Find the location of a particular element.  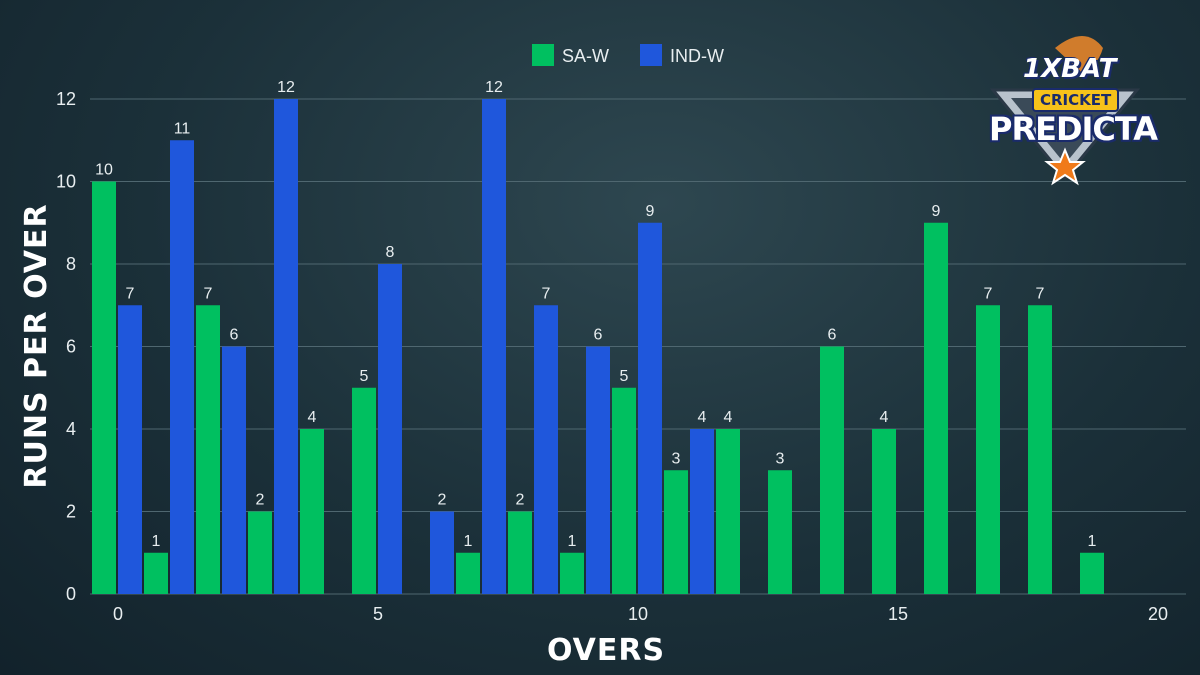

y-tick-label: 4 is located at coordinates (71, 429).